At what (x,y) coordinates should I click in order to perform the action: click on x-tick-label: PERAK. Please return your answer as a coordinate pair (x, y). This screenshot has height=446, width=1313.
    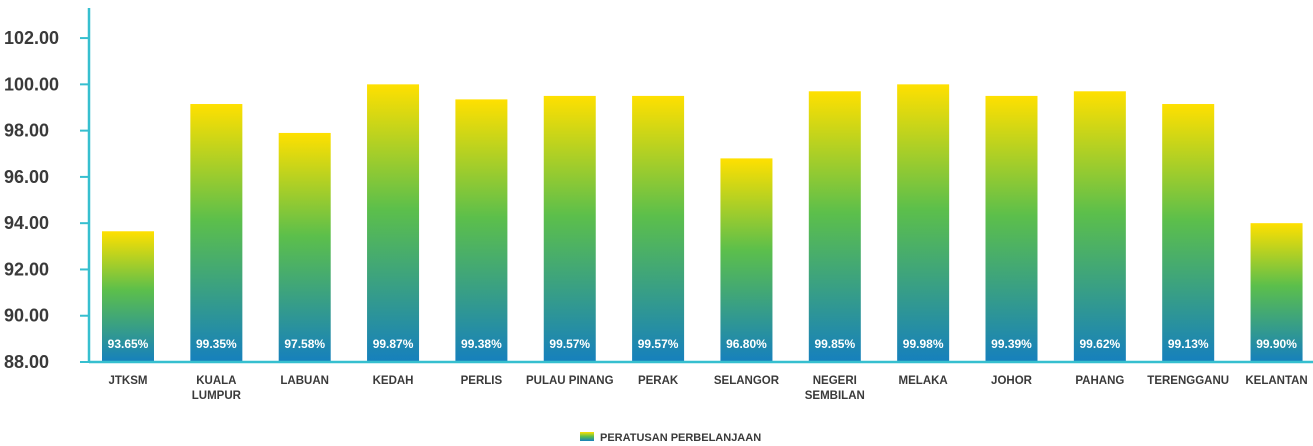
    Looking at the image, I should click on (658, 381).